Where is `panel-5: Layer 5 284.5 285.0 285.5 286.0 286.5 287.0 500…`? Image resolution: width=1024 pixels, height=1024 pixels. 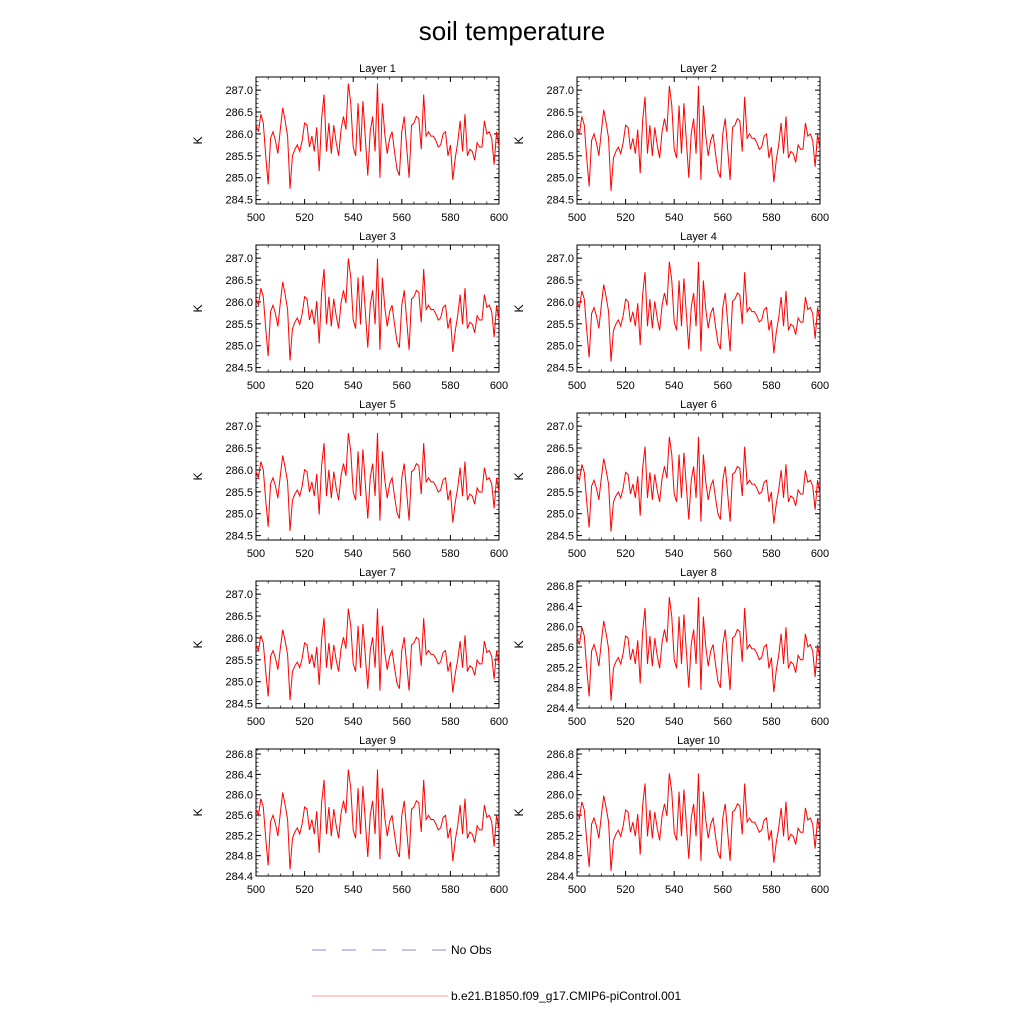
panel-5: Layer 5 284.5 285.0 285.5 286.0 286.5 287.0 500… is located at coordinates (349, 479).